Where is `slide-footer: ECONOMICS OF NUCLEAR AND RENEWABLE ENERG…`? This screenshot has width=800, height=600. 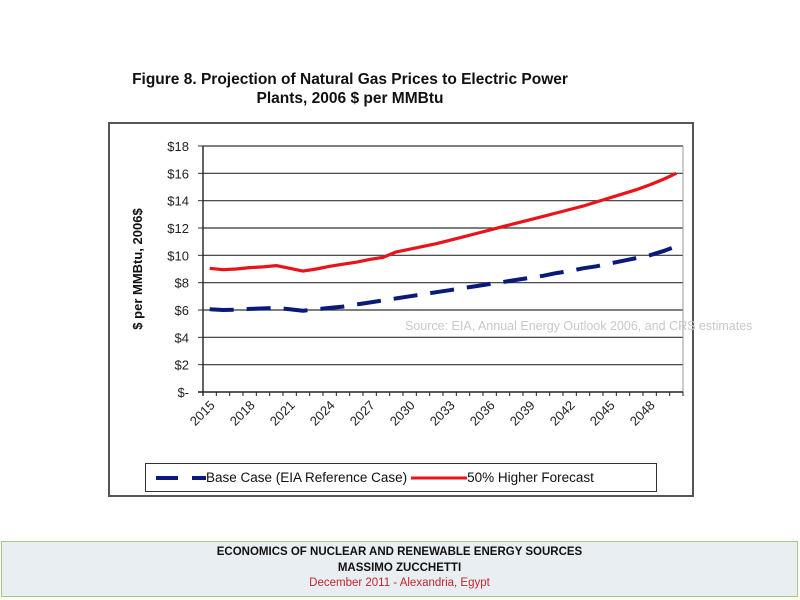
slide-footer: ECONOMICS OF NUCLEAR AND RENEWABLE ENERG… is located at coordinates (399, 569).